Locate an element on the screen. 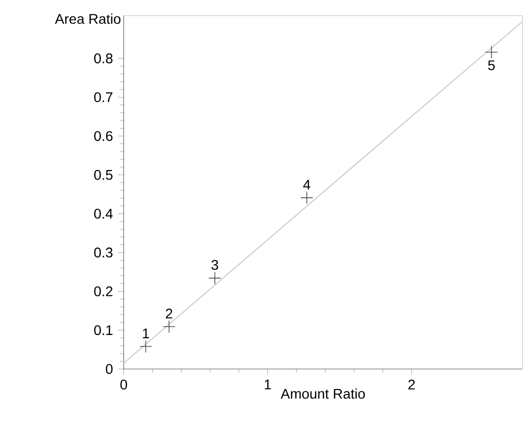 Image resolution: width=525 pixels, height=427 pixels. x-axis-title: Amount Ratio is located at coordinates (322, 393).